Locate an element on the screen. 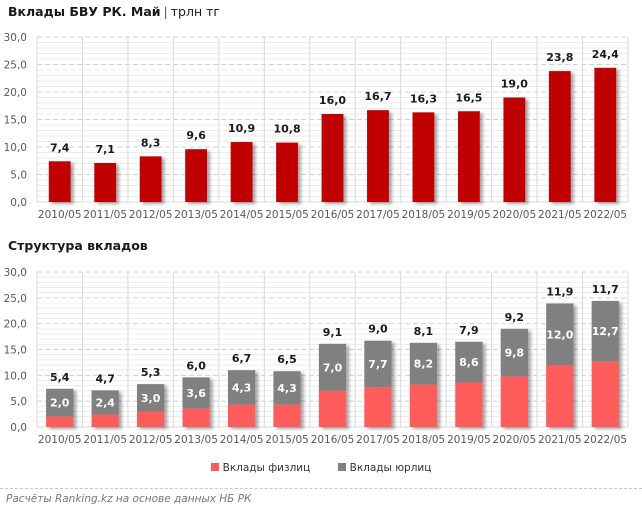  chart2-data-label-legal-entities: 5,4 is located at coordinates (60, 377).